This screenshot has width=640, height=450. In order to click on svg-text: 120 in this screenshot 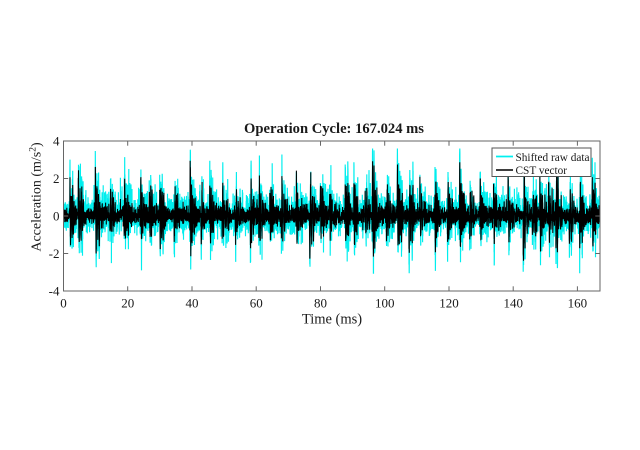, I will do `click(449, 303)`.